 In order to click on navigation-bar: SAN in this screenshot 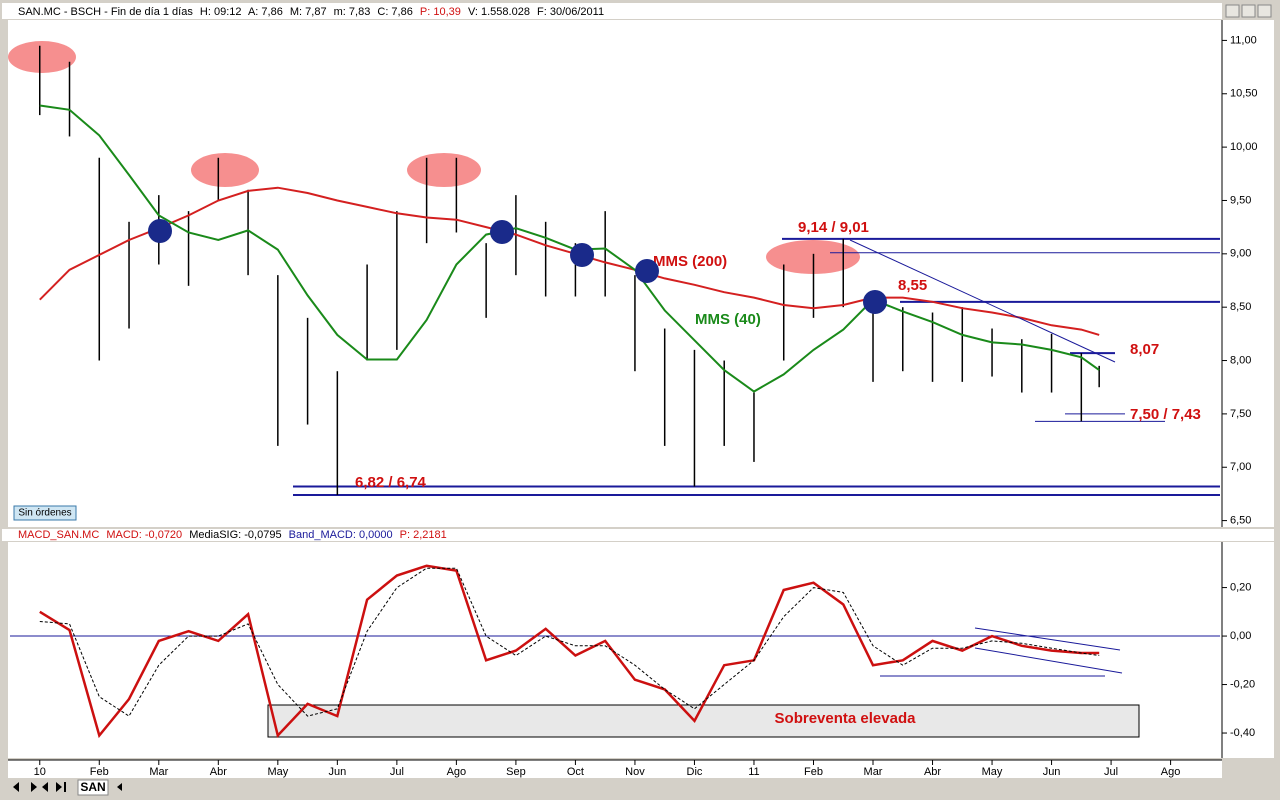, I will do `click(638, 788)`.